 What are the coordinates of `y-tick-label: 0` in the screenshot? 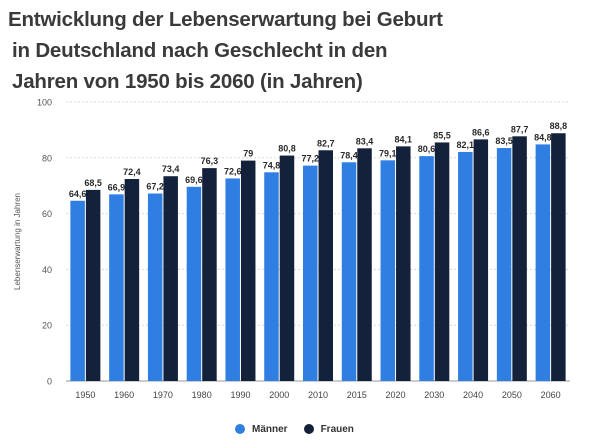 It's located at (49, 382).